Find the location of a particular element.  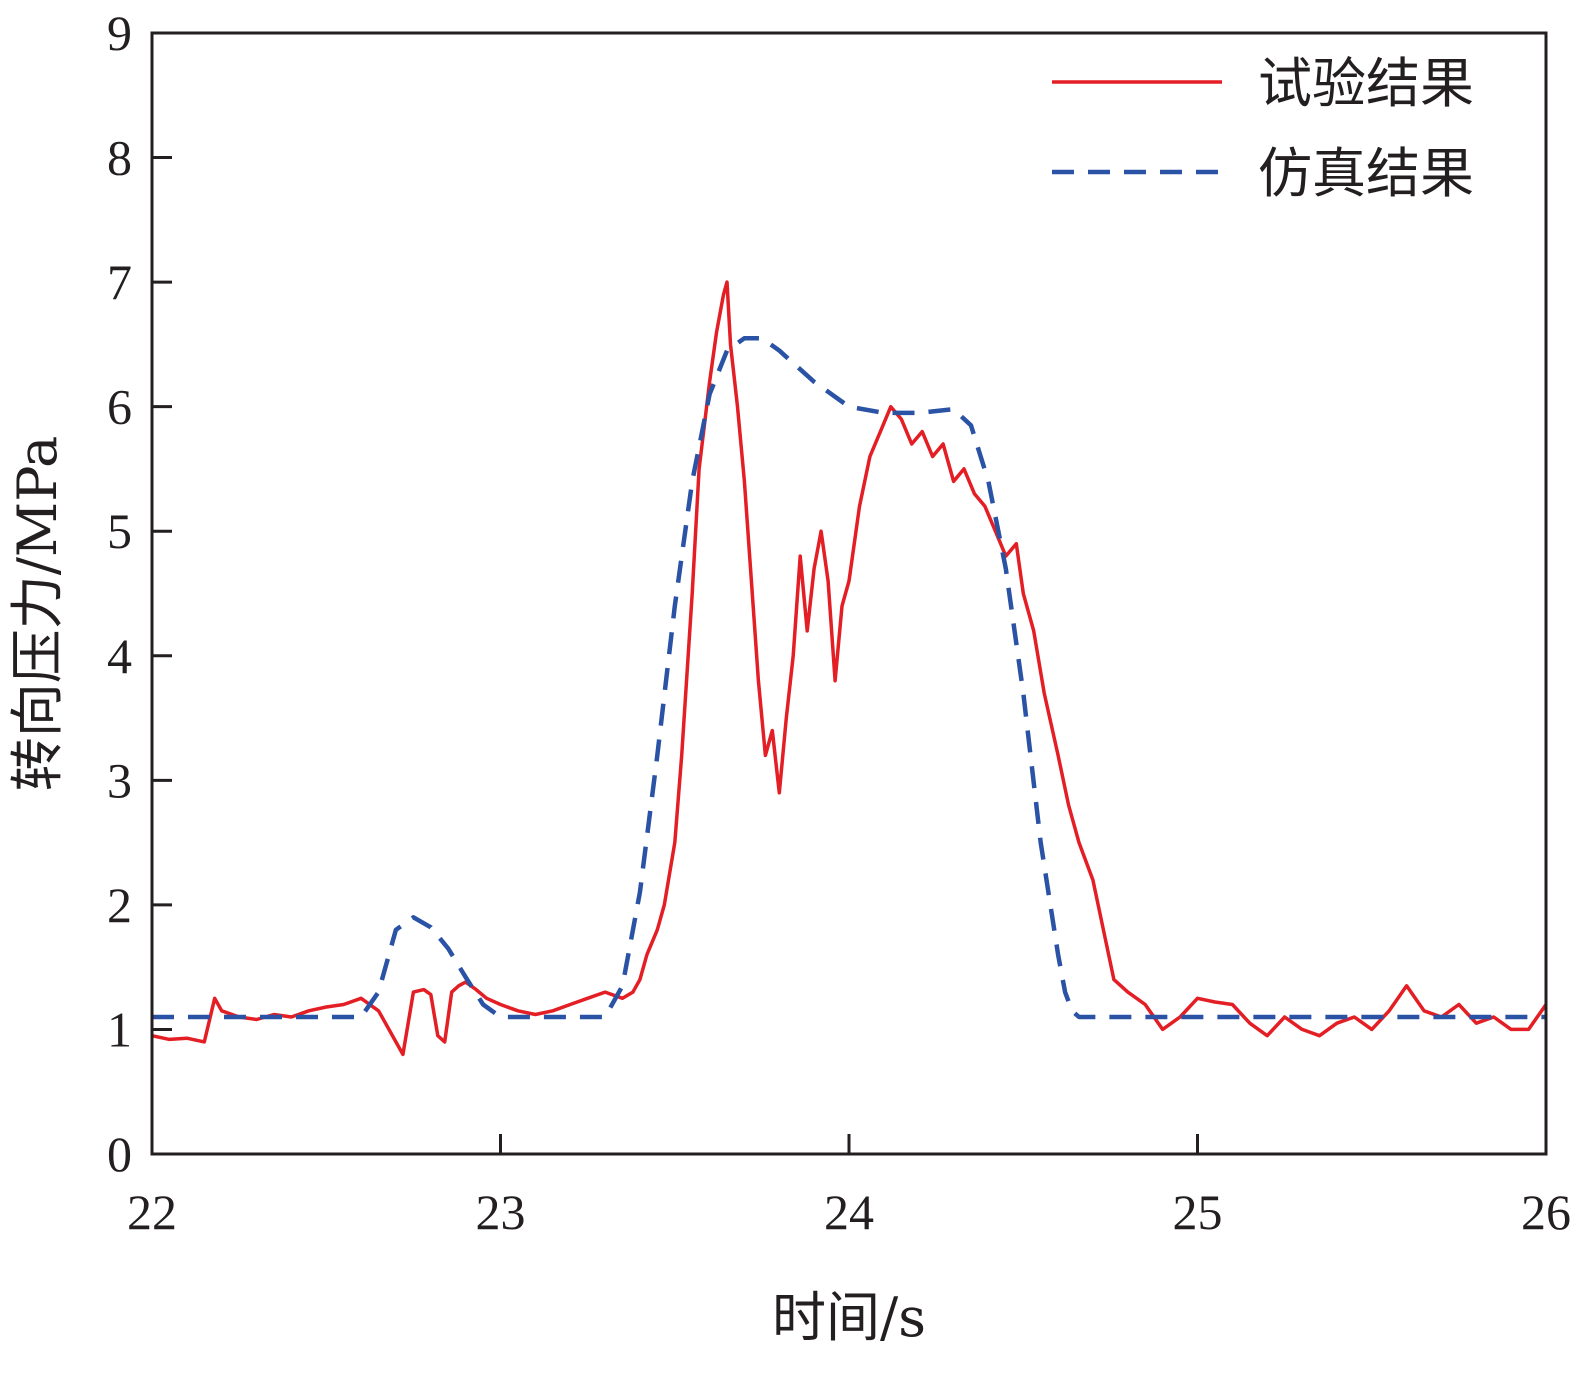

x-tick-label: 23 is located at coordinates (501, 1212).